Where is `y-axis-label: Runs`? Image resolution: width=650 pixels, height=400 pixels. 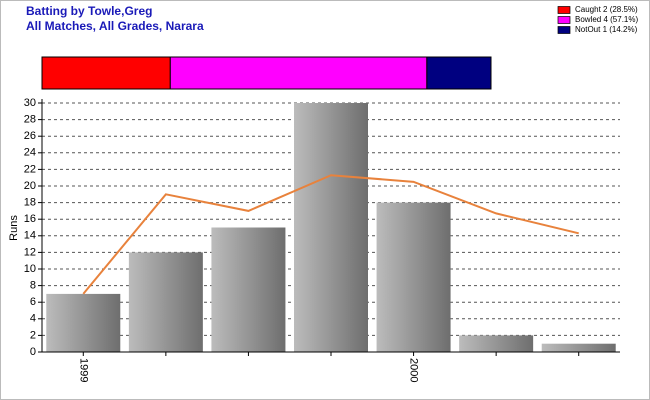 y-axis-label: Runs is located at coordinates (14, 228).